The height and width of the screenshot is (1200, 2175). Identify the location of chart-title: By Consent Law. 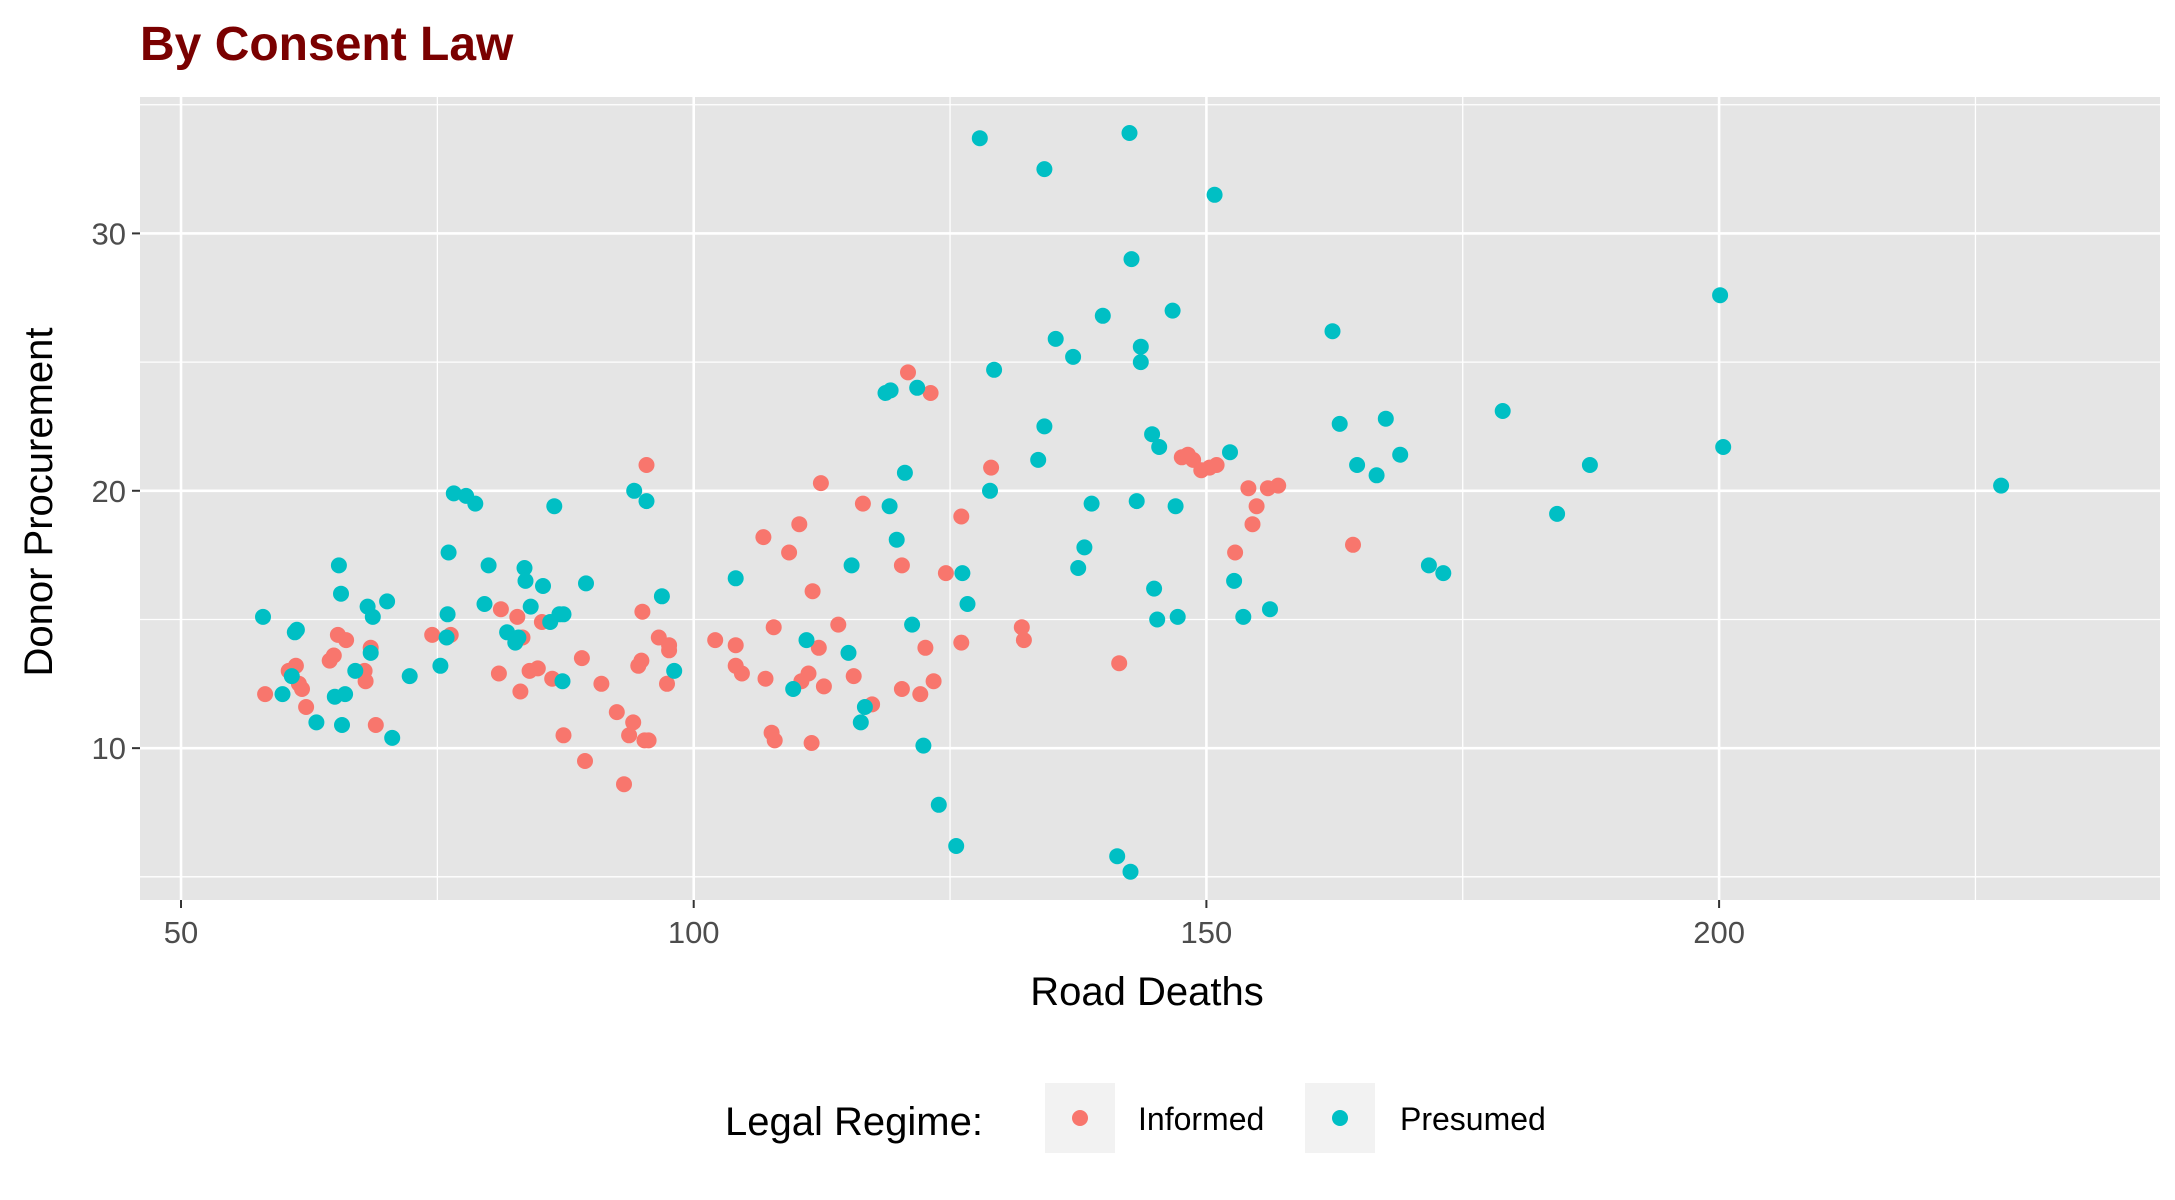
(327, 44).